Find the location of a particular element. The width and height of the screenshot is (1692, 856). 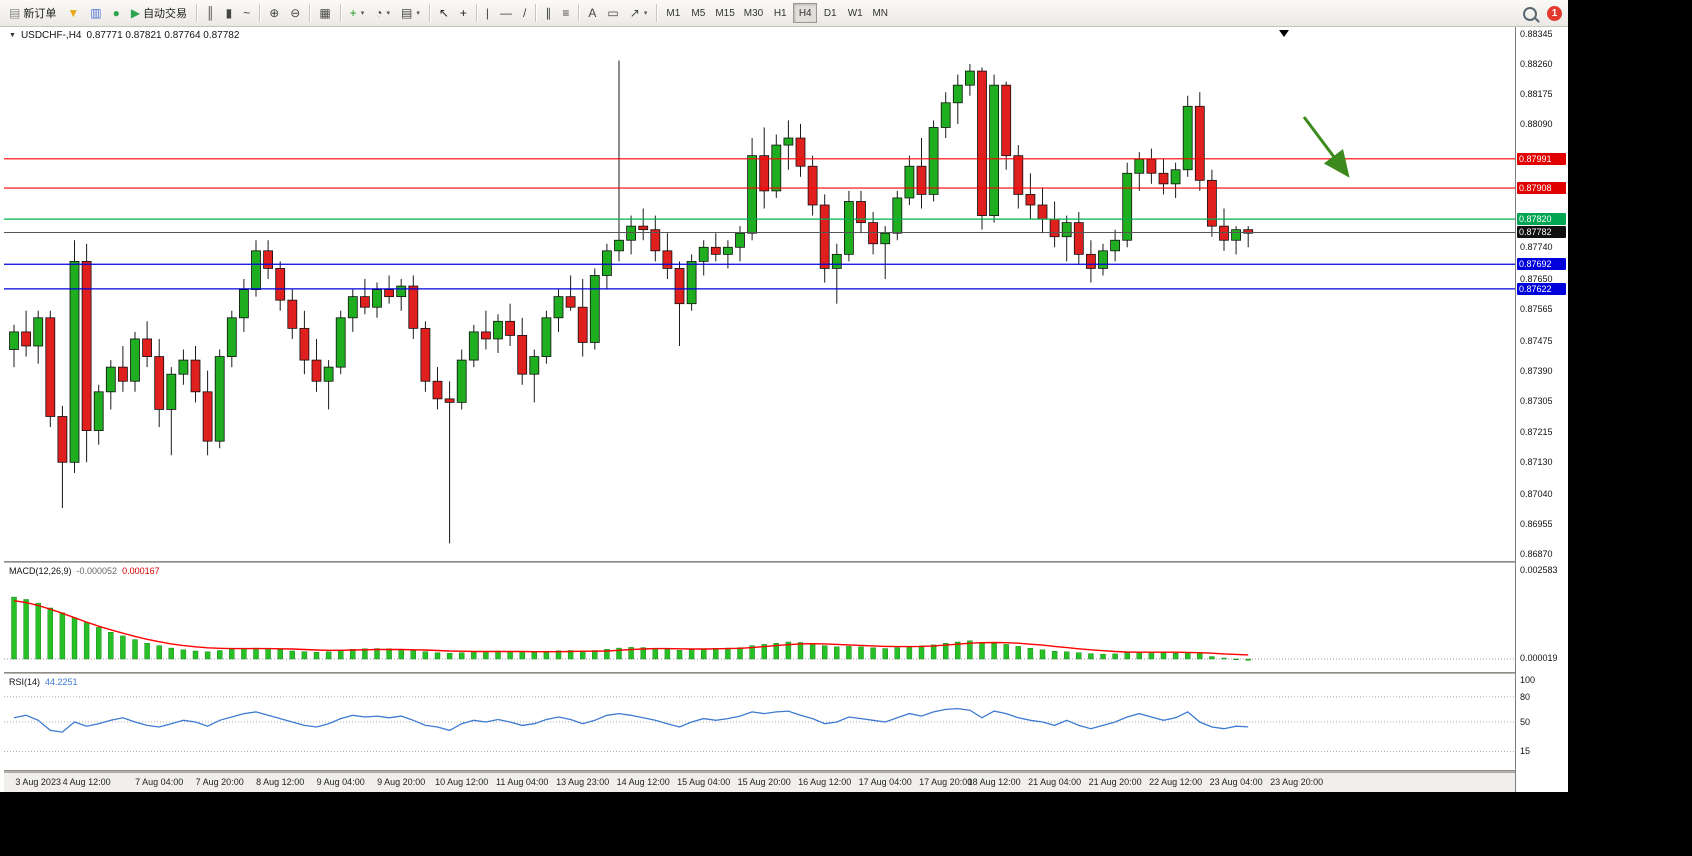

macd-pane: MACD(12,26,9) -0.000052 0.000167 is located at coordinates (760, 617).